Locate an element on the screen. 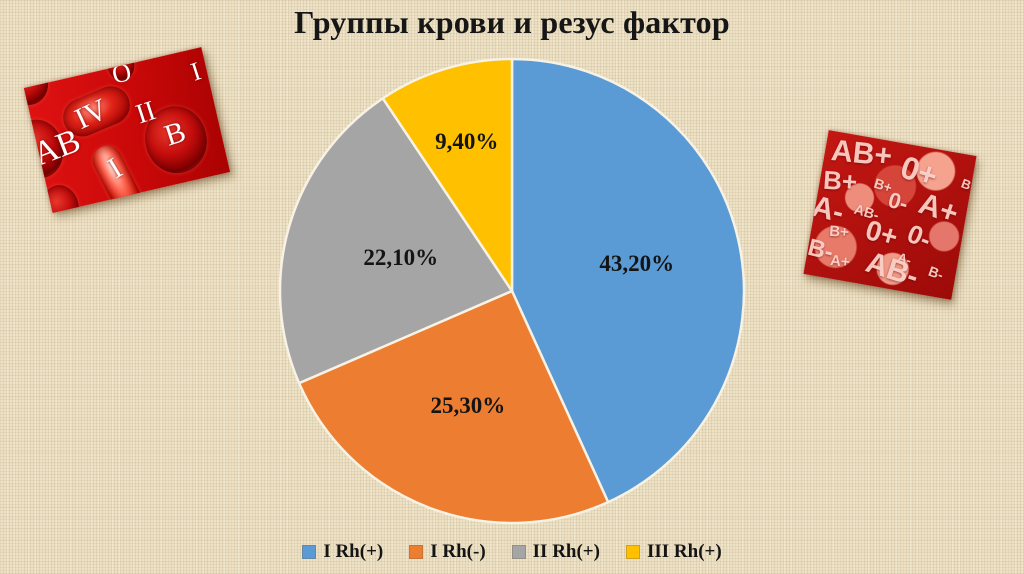  legend-label: II Rh(+) is located at coordinates (566, 551).